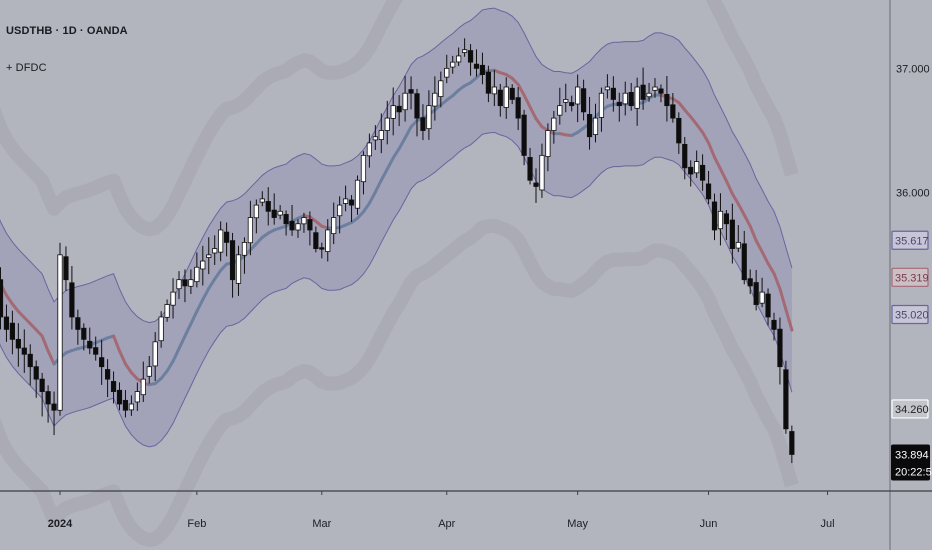 This screenshot has height=550, width=932. Describe the element at coordinates (26, 68) in the screenshot. I see `indicator-legend: + DFDC` at that location.